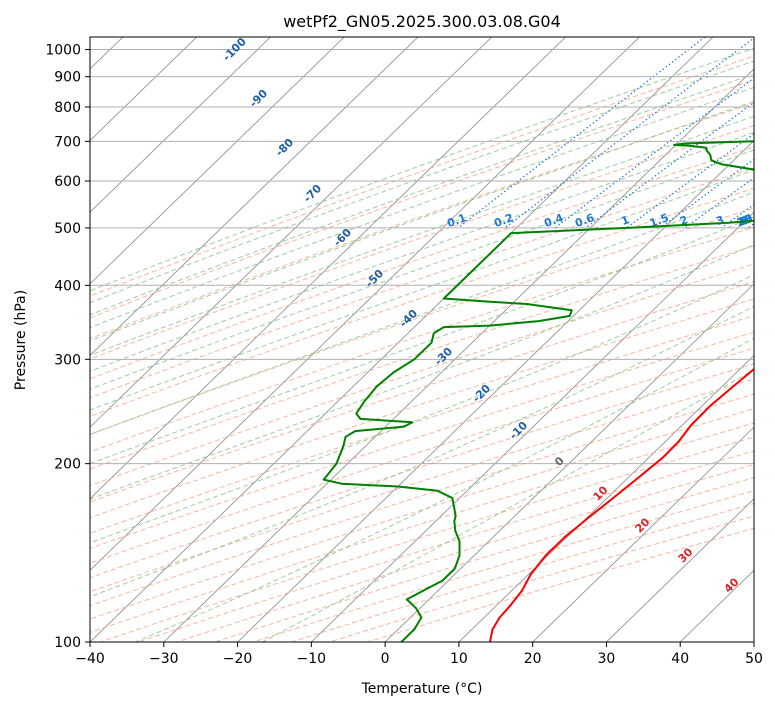 This screenshot has width=775, height=708. I want to click on x-tick-label: 30, so click(607, 659).